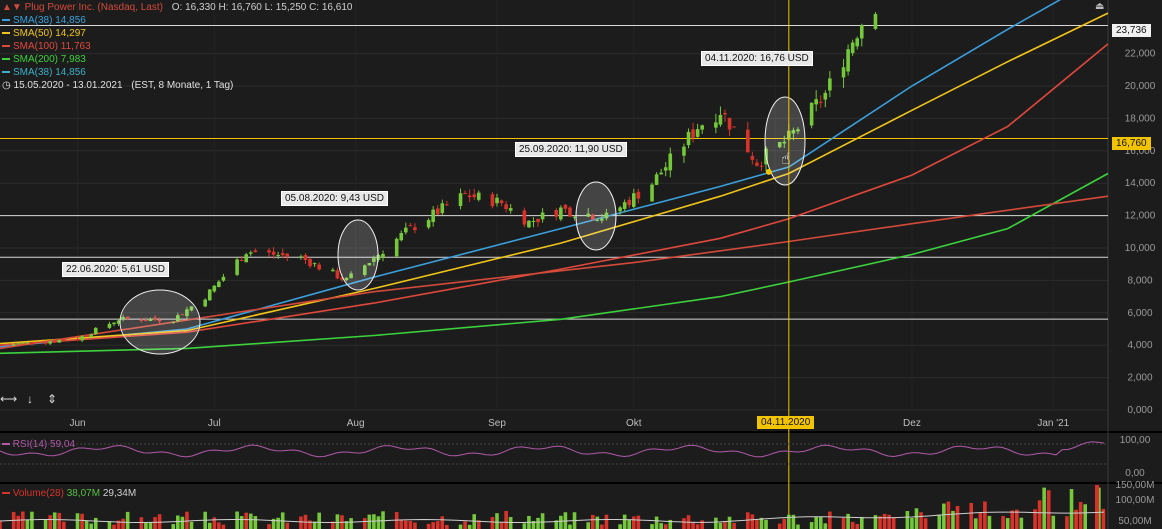 The width and height of the screenshot is (1162, 529). Describe the element at coordinates (38, 444) in the screenshot. I see `rsi-legend: RSI(14) 59,04` at that location.